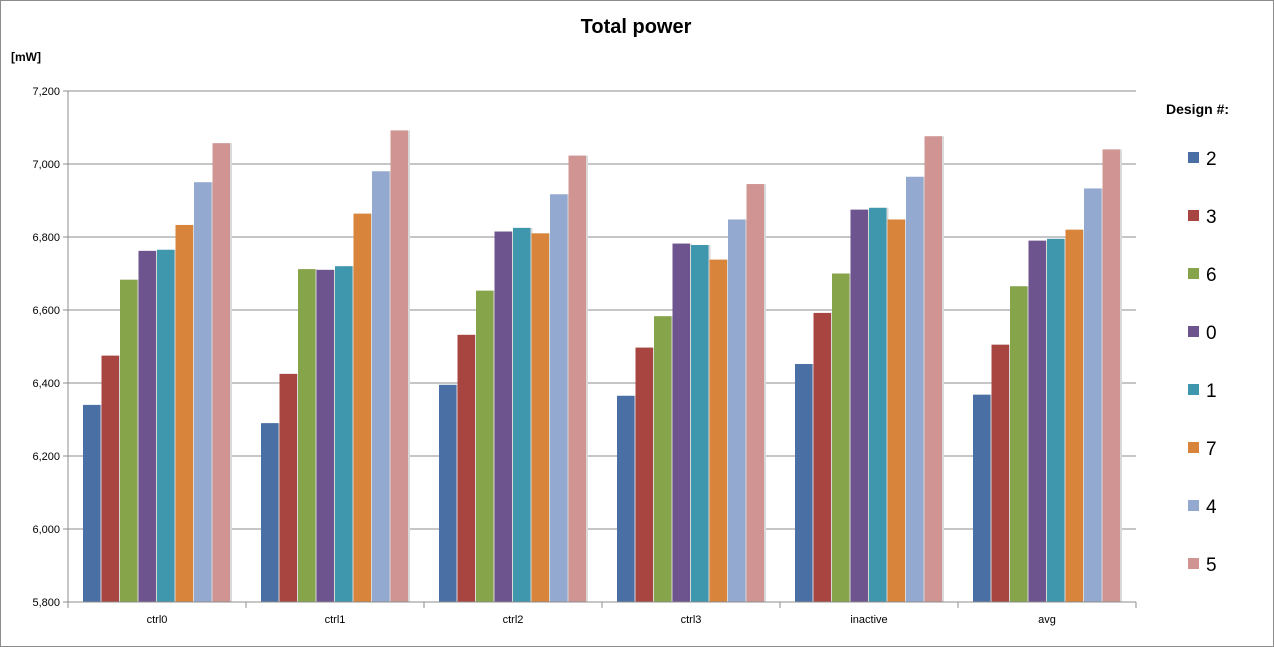 This screenshot has width=1274, height=647. What do you see at coordinates (1211, 565) in the screenshot?
I see `legend-label: 5` at bounding box center [1211, 565].